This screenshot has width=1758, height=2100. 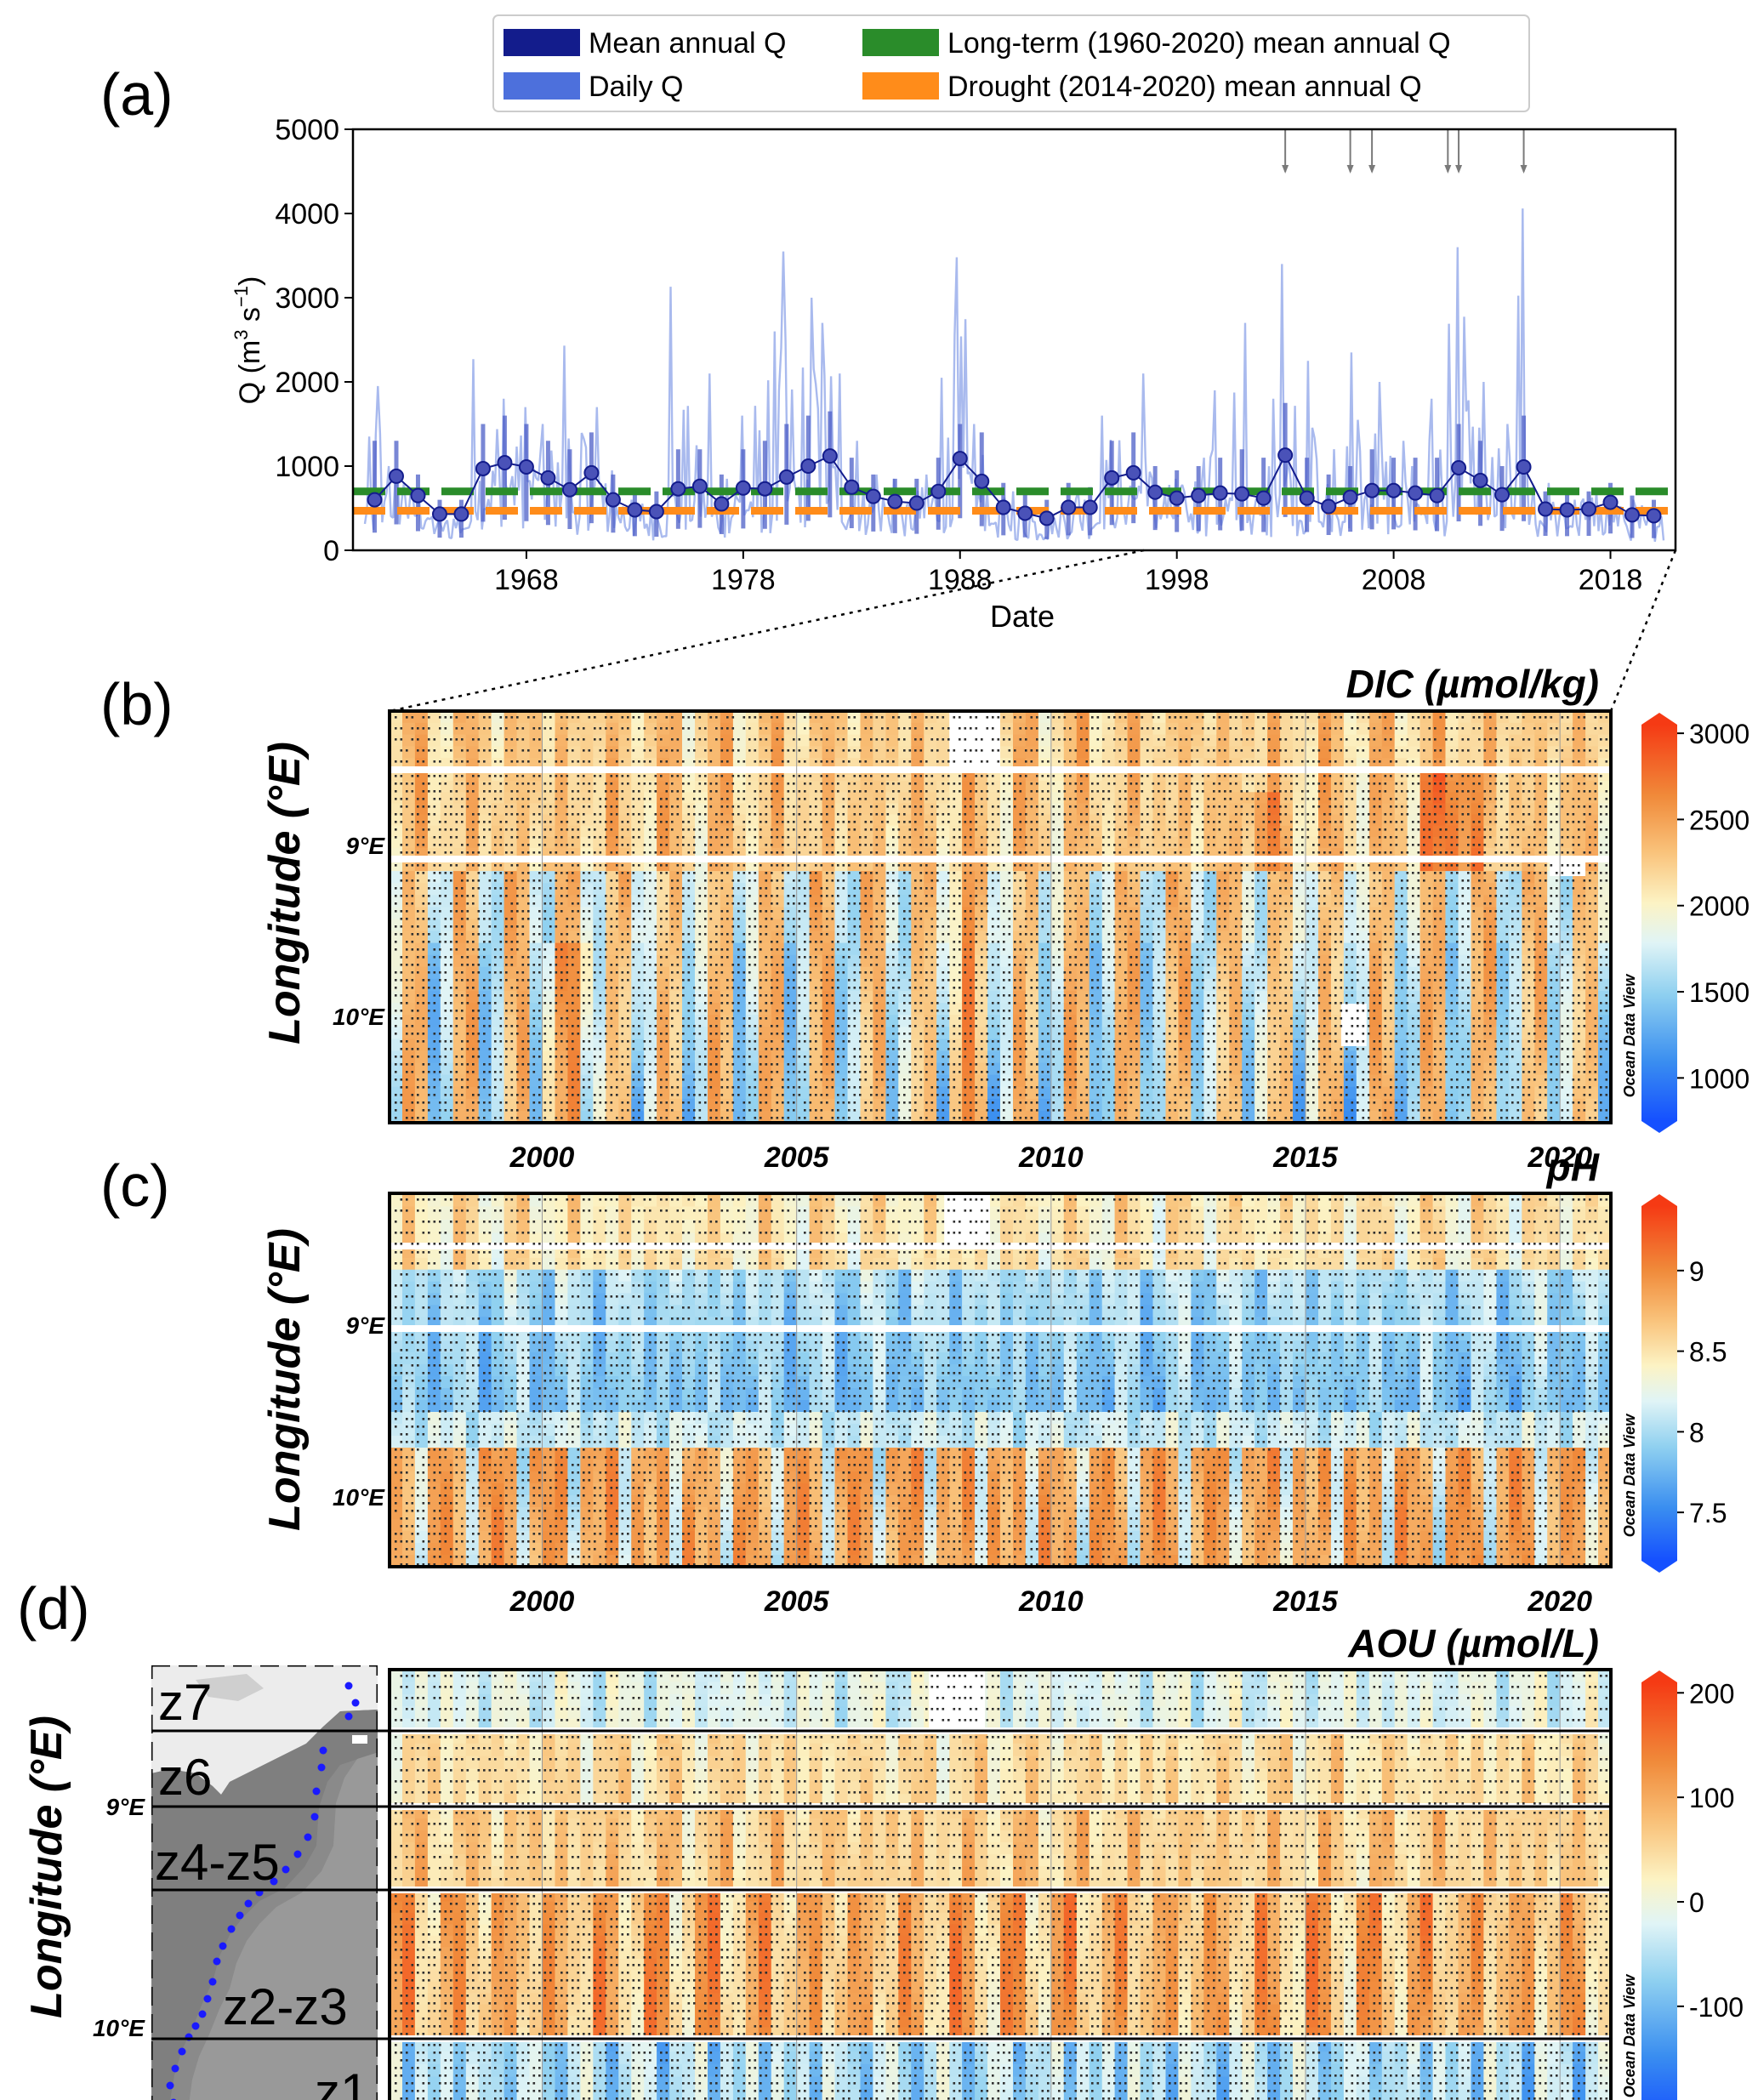 What do you see at coordinates (1014, 375) in the screenshot?
I see `daily-q-line` at bounding box center [1014, 375].